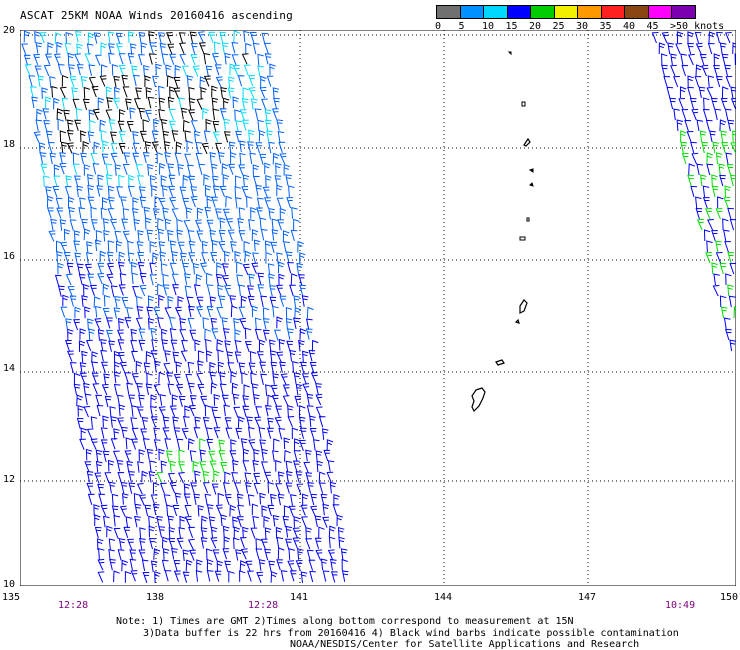 The image size is (740, 650). Describe the element at coordinates (659, 12) in the screenshot. I see `legend-swatch` at that location.